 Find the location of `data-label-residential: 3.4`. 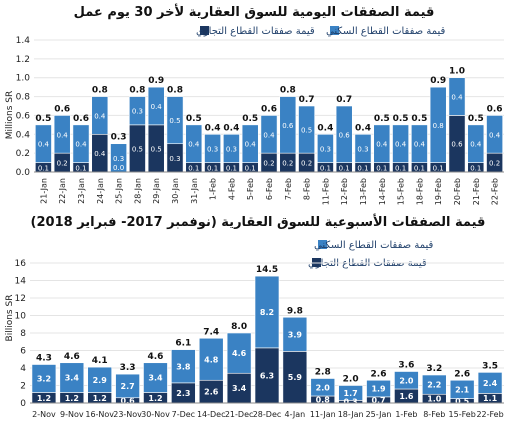

data-label-residential: 3.4 is located at coordinates (155, 378).